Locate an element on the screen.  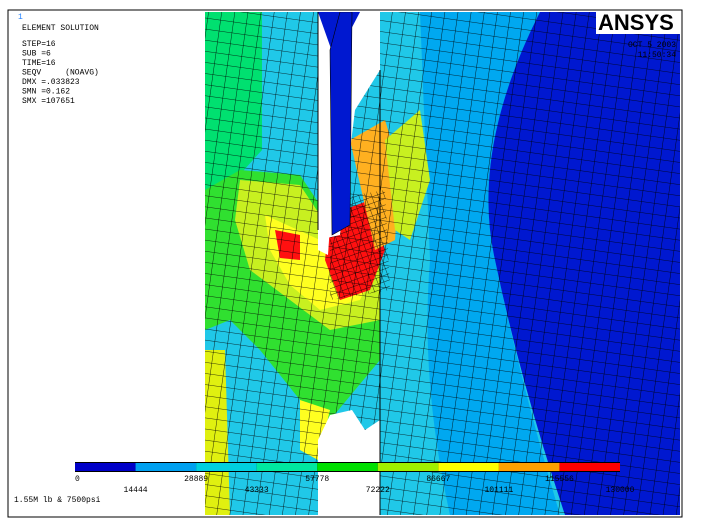
legend-label: 101111 is located at coordinates (498, 490).